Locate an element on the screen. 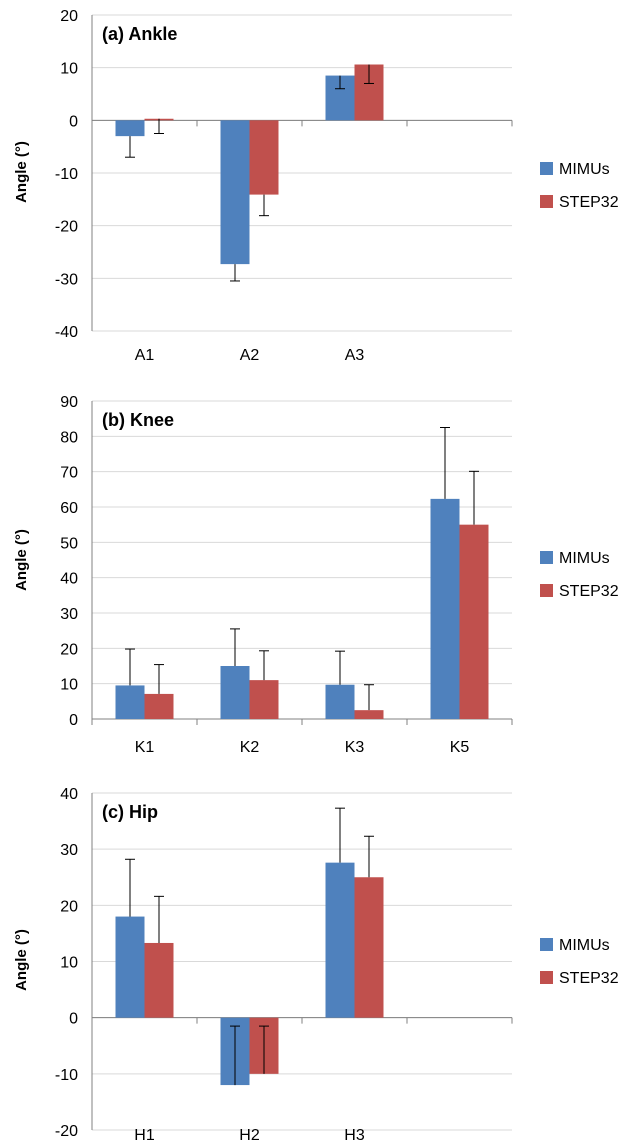 The width and height of the screenshot is (643, 1146). y-tick-label: -30 is located at coordinates (66, 279).